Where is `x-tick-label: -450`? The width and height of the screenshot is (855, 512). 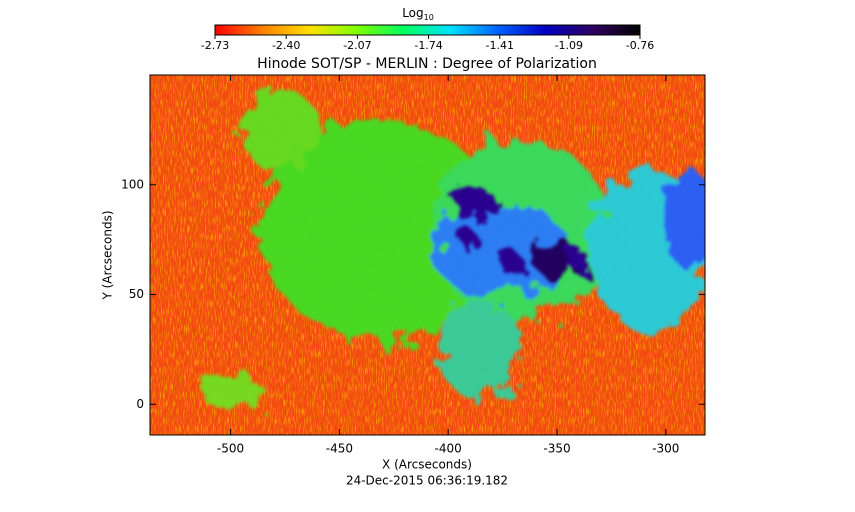 x-tick-label: -450 is located at coordinates (339, 449).